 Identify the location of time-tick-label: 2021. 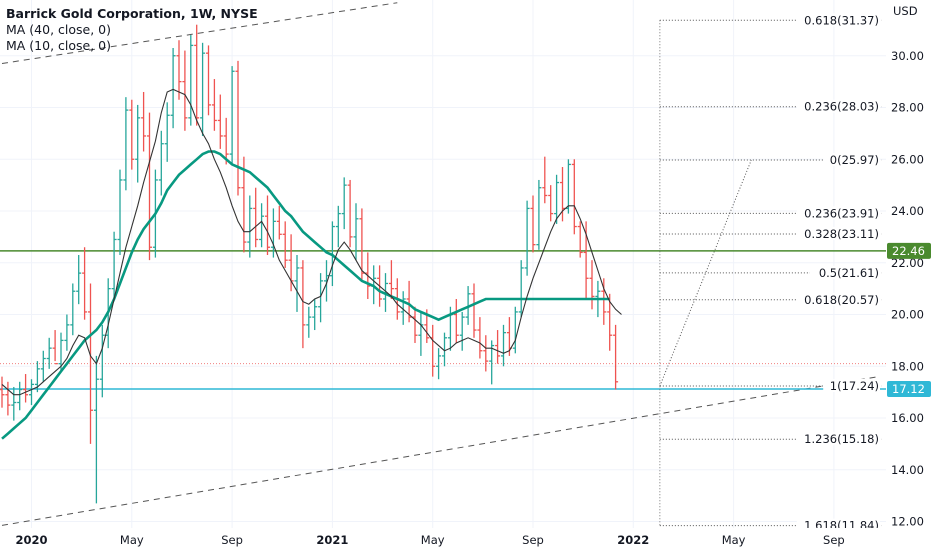
(332, 540).